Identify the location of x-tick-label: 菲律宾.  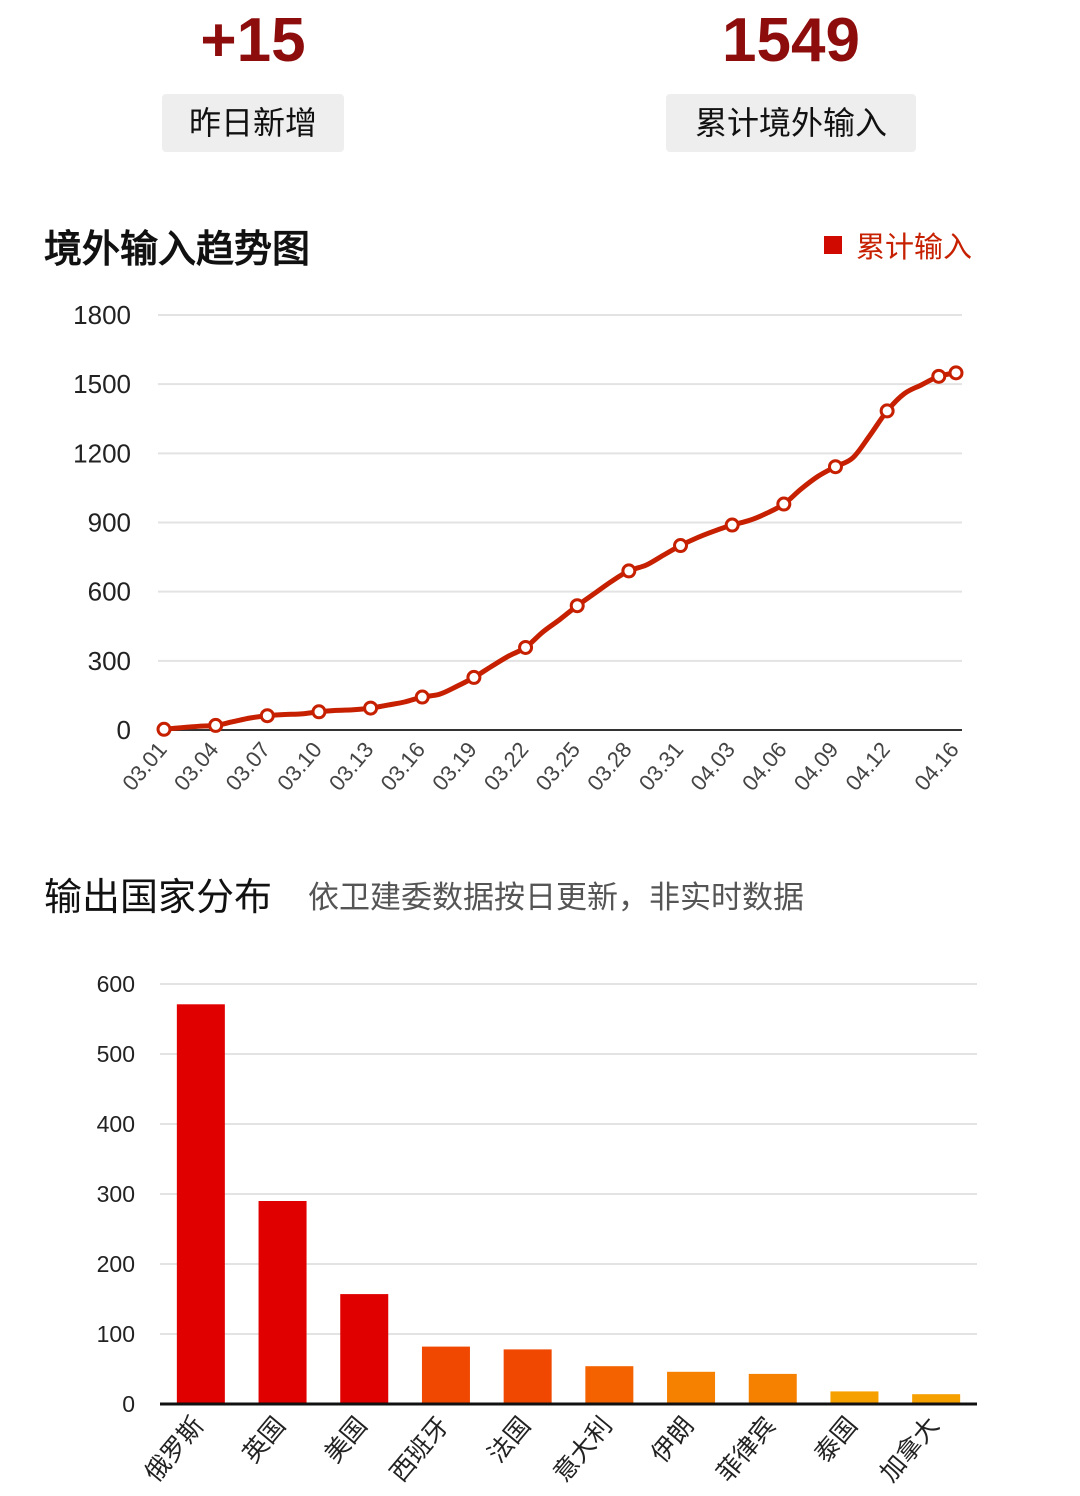
(747, 1449).